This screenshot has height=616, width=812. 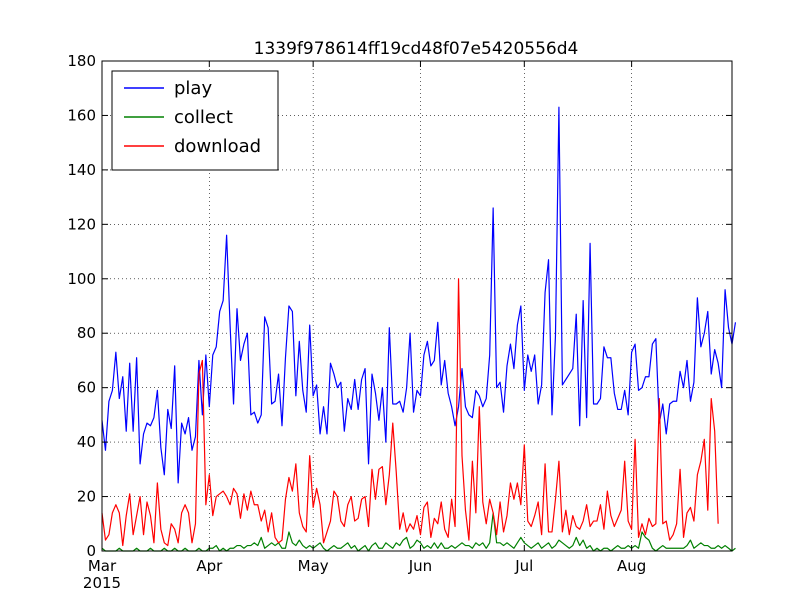 What do you see at coordinates (418, 532) in the screenshot?
I see `series-line-collect` at bounding box center [418, 532].